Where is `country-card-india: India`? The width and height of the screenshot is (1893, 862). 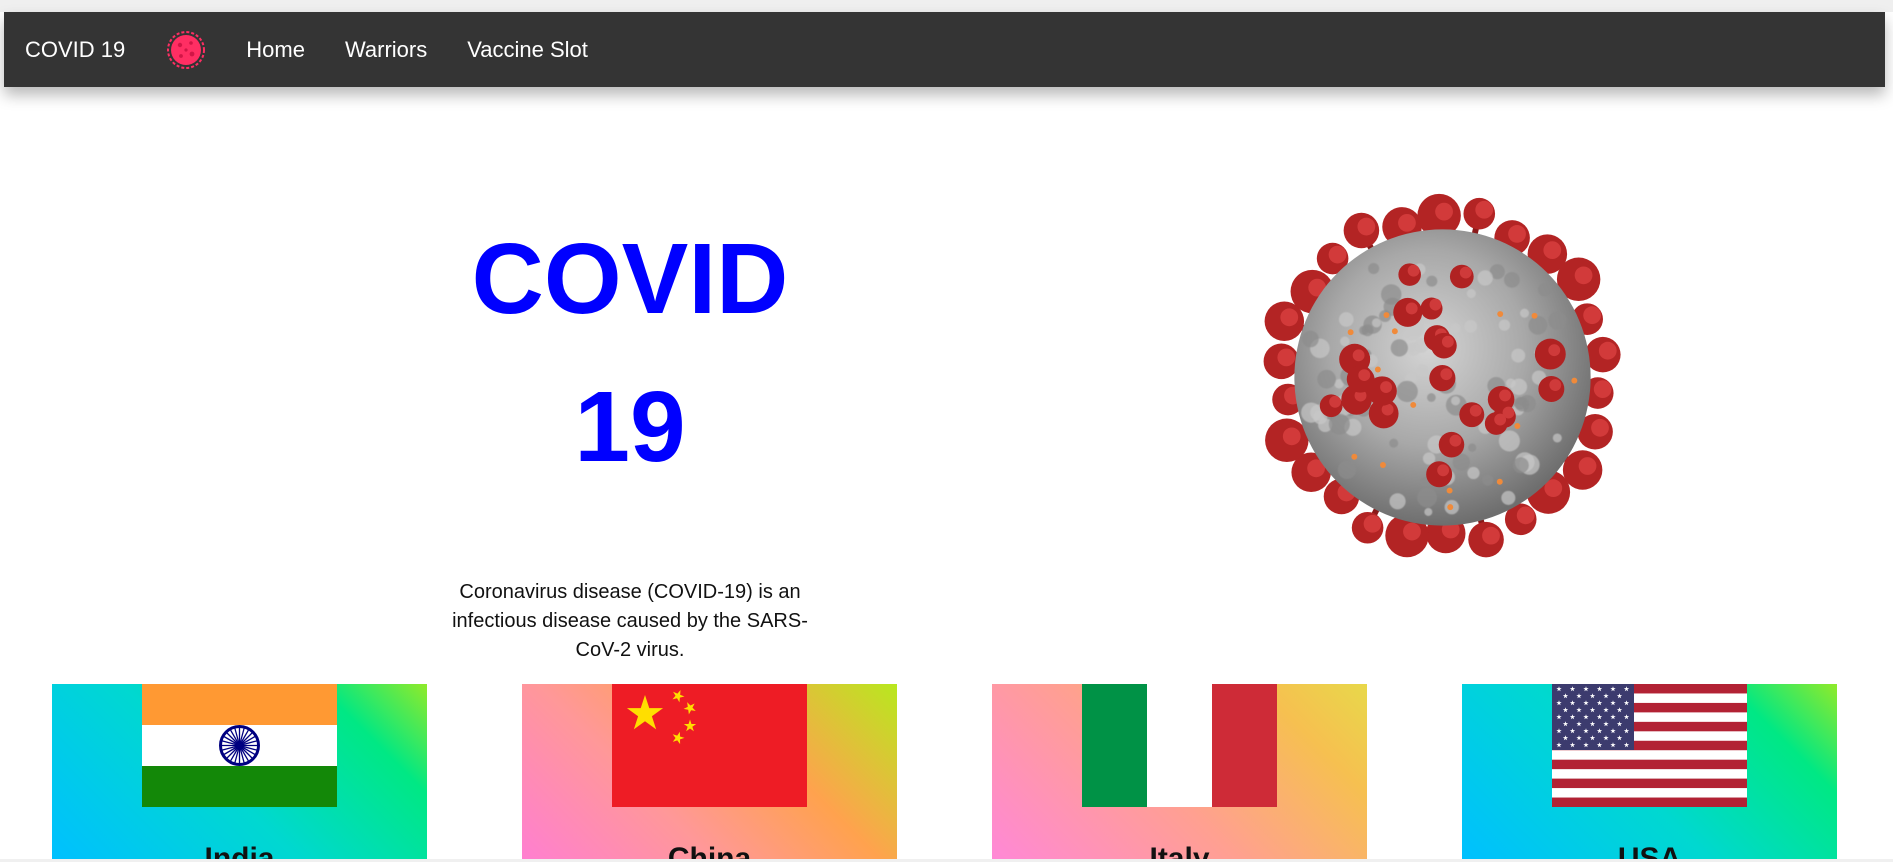 country-card-india: India is located at coordinates (239, 771).